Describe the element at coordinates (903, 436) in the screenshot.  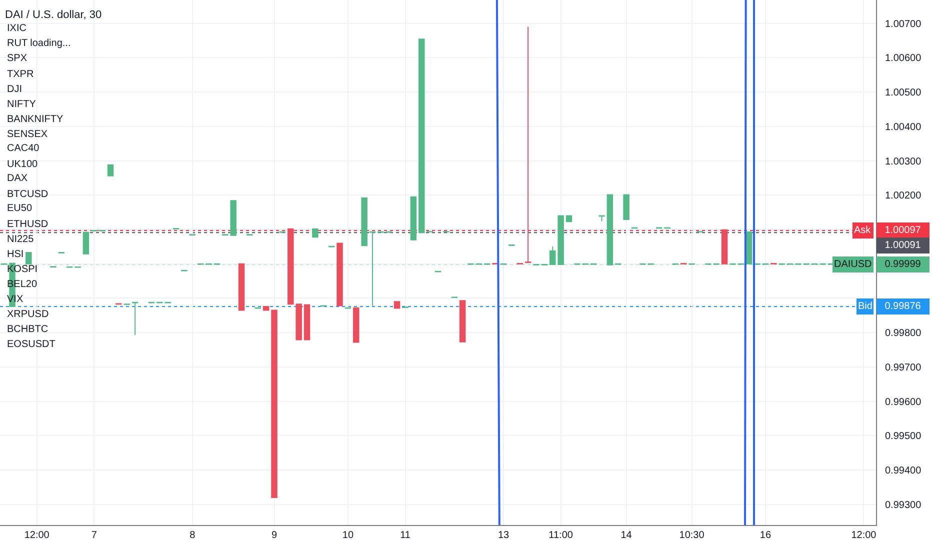
I see `y-tick-label: 0.99500` at that location.